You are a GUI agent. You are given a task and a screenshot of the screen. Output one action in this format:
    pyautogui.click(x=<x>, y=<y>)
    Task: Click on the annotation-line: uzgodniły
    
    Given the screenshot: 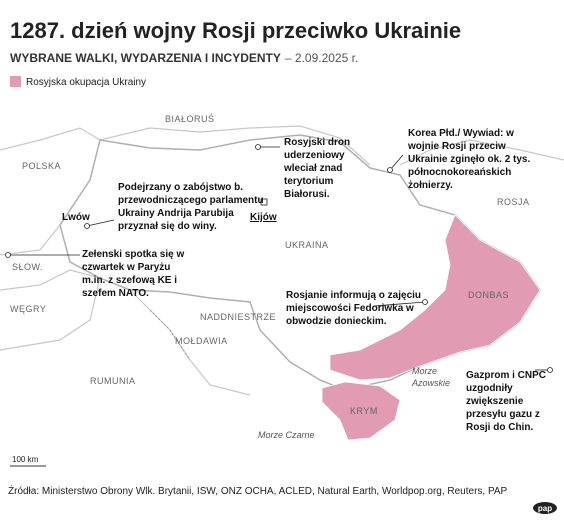 What is the action you would take?
    pyautogui.click(x=489, y=388)
    